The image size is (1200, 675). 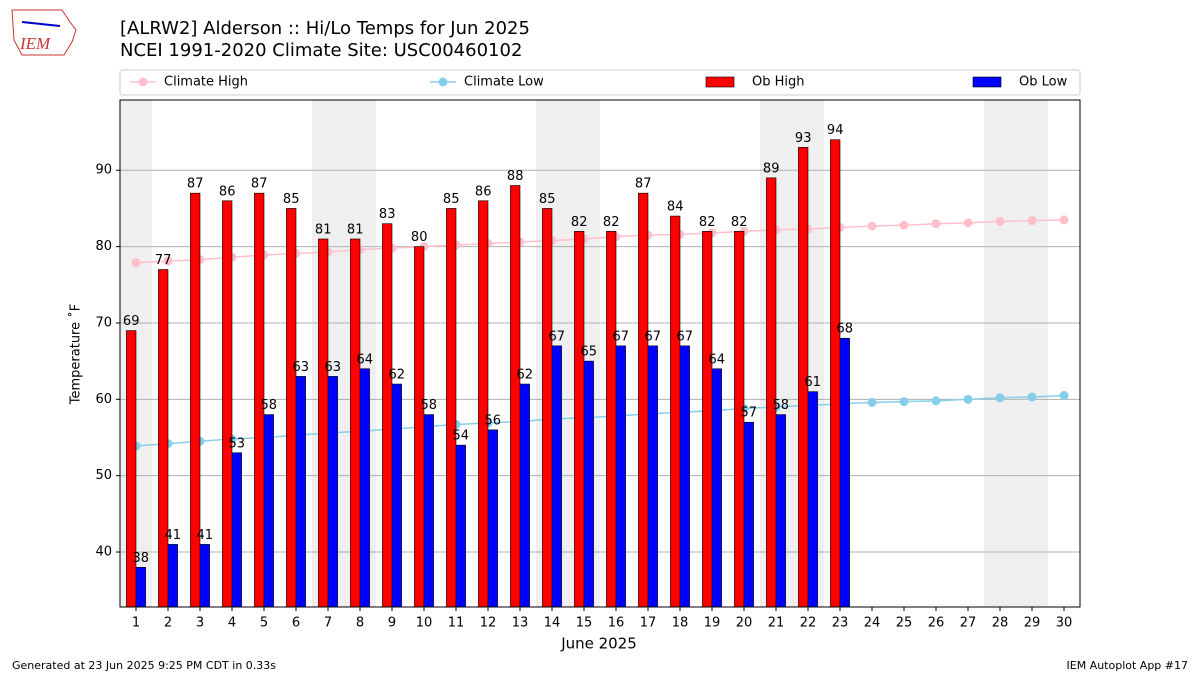 I want to click on x-tick-label: 2, so click(x=168, y=623).